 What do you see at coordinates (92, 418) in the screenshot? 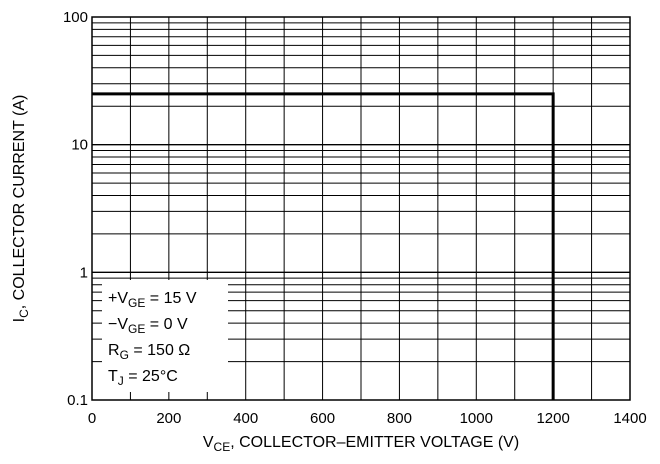
I see `x-tick-label: 0` at bounding box center [92, 418].